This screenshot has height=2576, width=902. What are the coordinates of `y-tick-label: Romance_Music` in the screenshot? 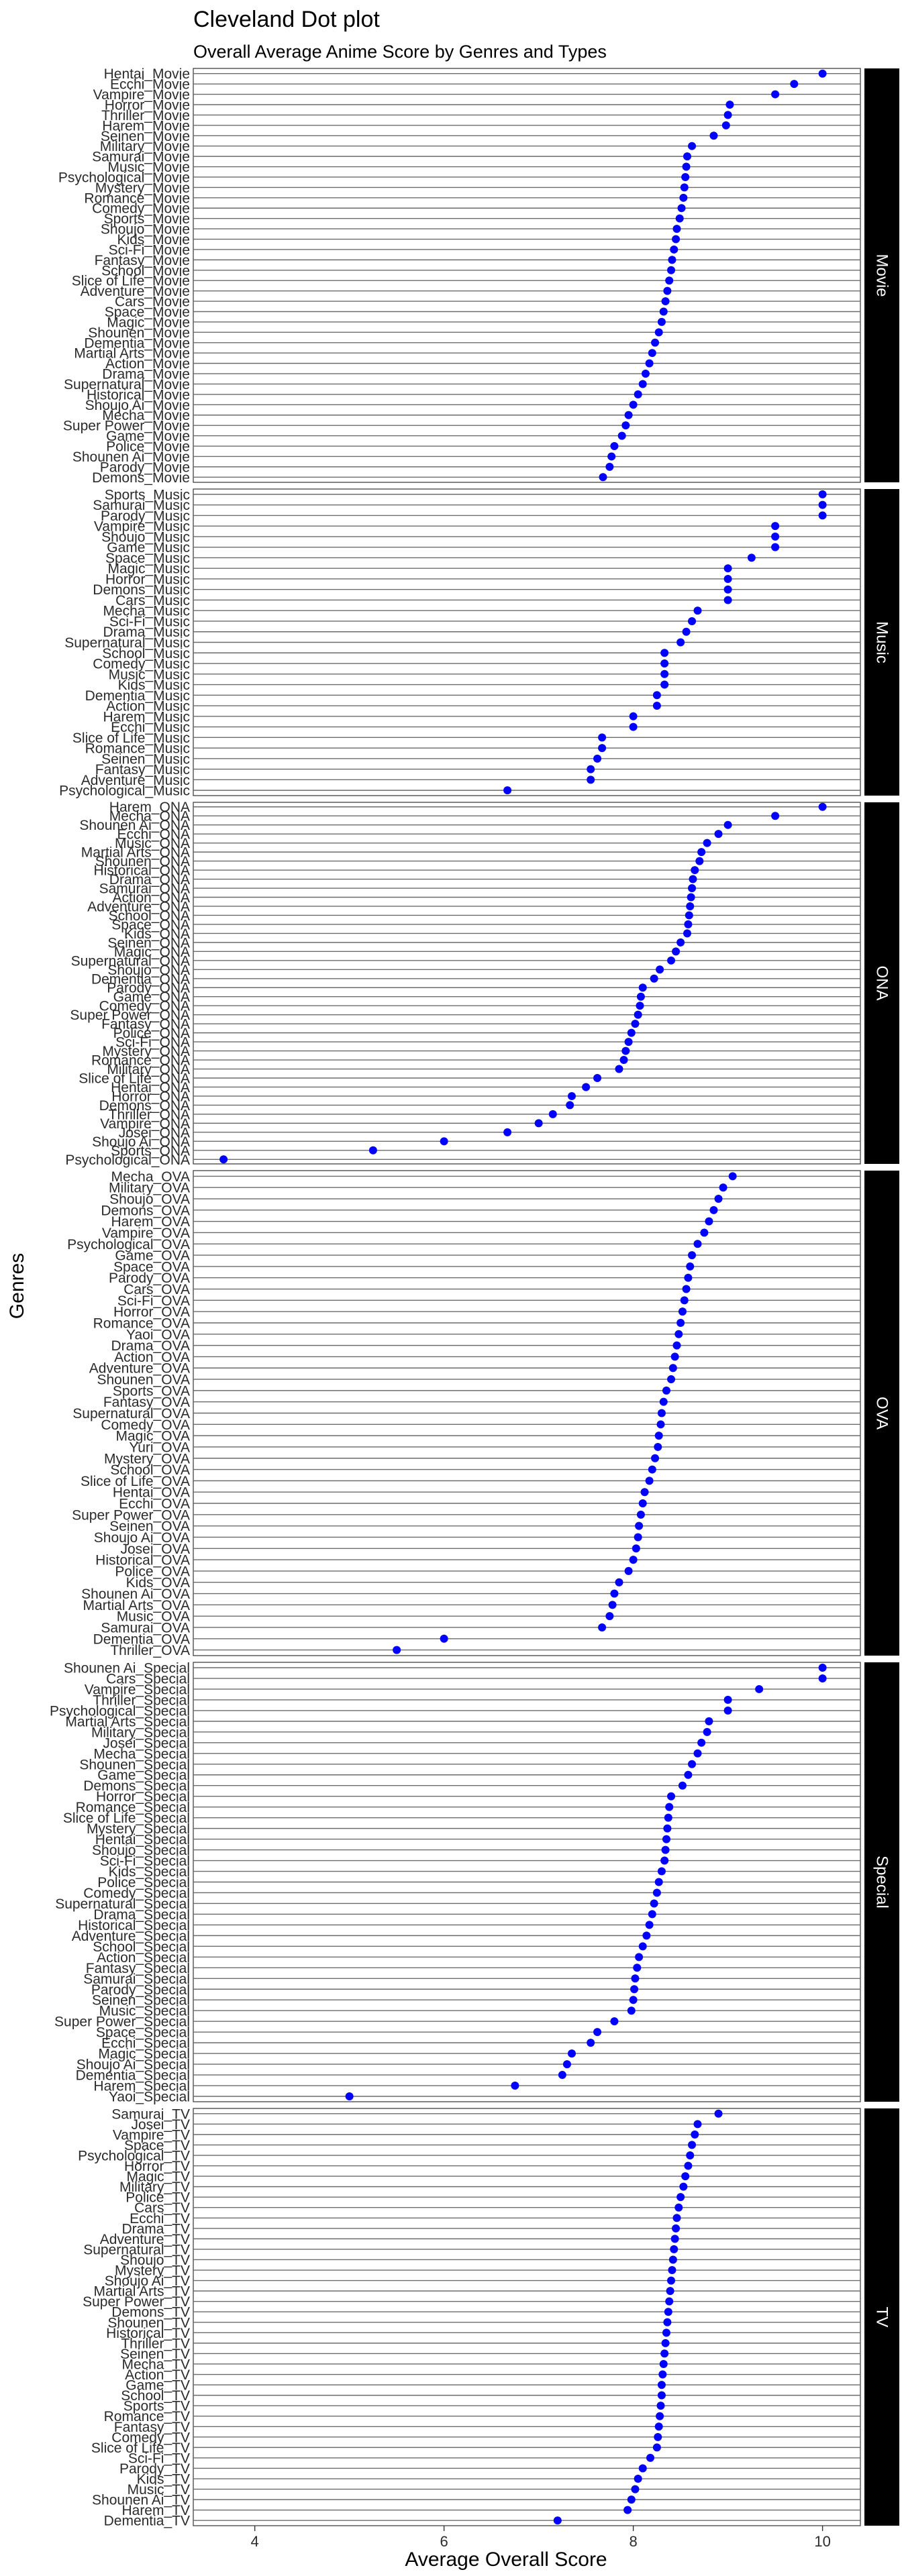 It's located at (137, 749).